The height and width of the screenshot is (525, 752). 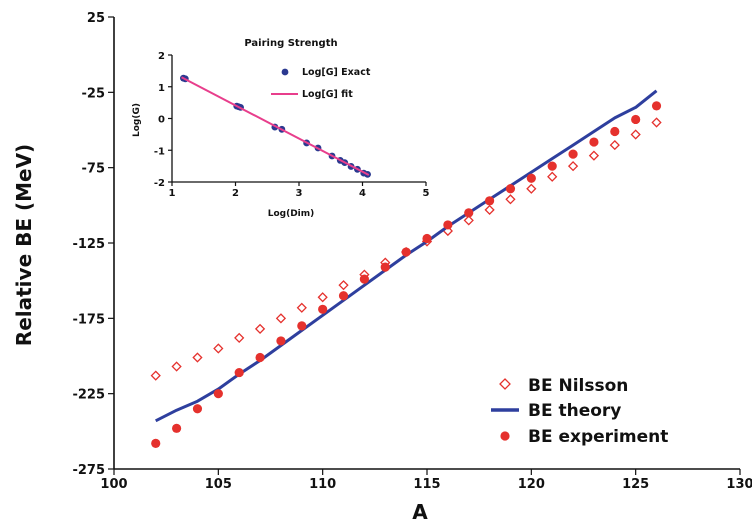 I want to click on inset-y-tick-label: -2, so click(x=159, y=183).